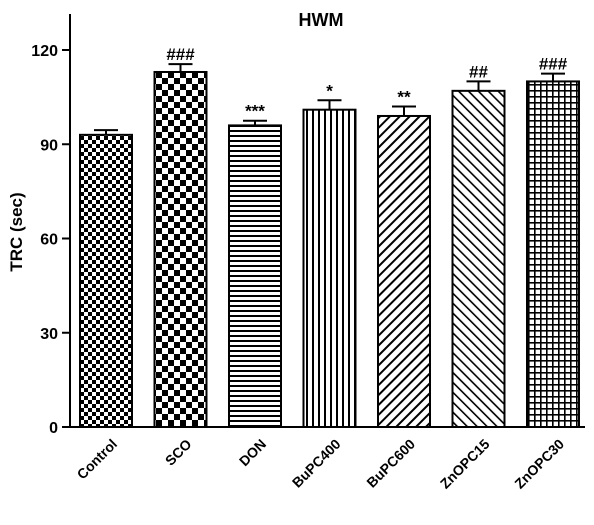  What do you see at coordinates (404, 97) in the screenshot?
I see `significance-label: **` at bounding box center [404, 97].